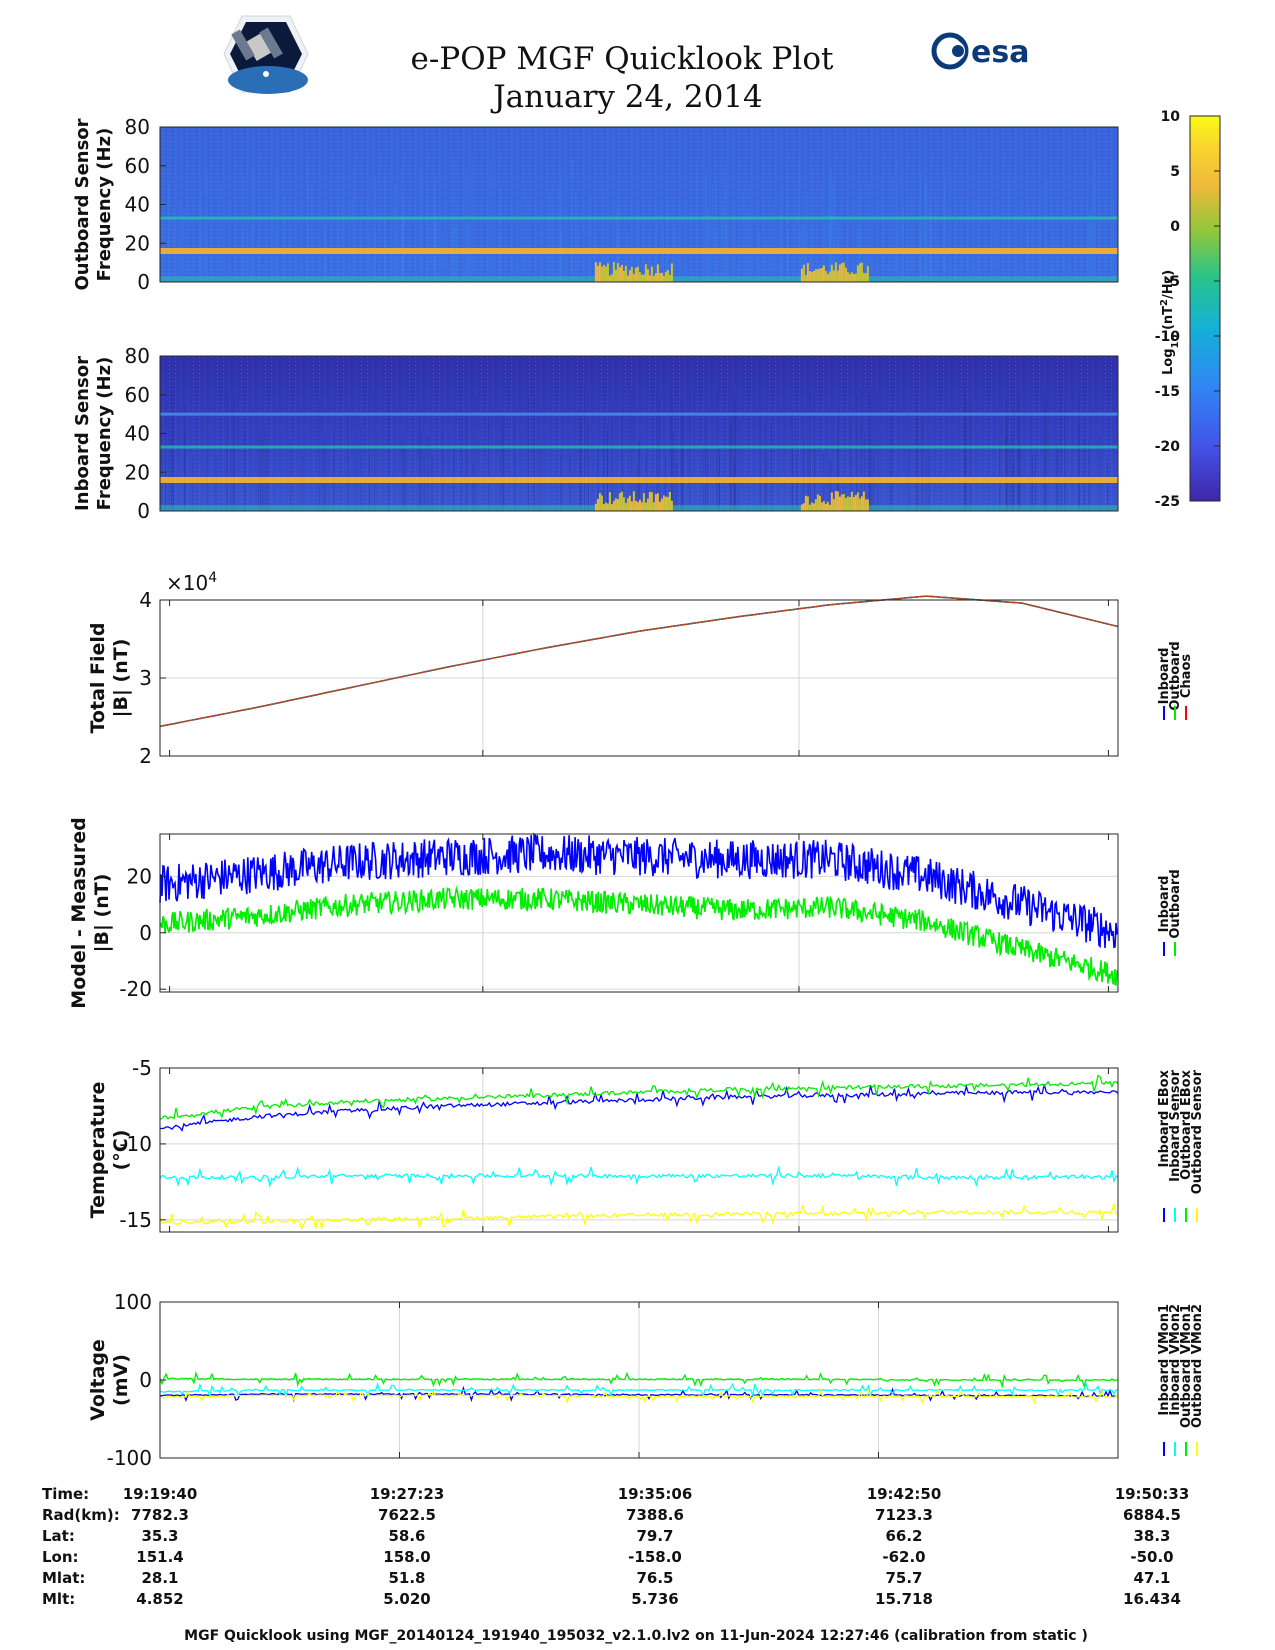 The image size is (1275, 1650). I want to click on ephemeris-cell: 4.852, so click(159, 1599).